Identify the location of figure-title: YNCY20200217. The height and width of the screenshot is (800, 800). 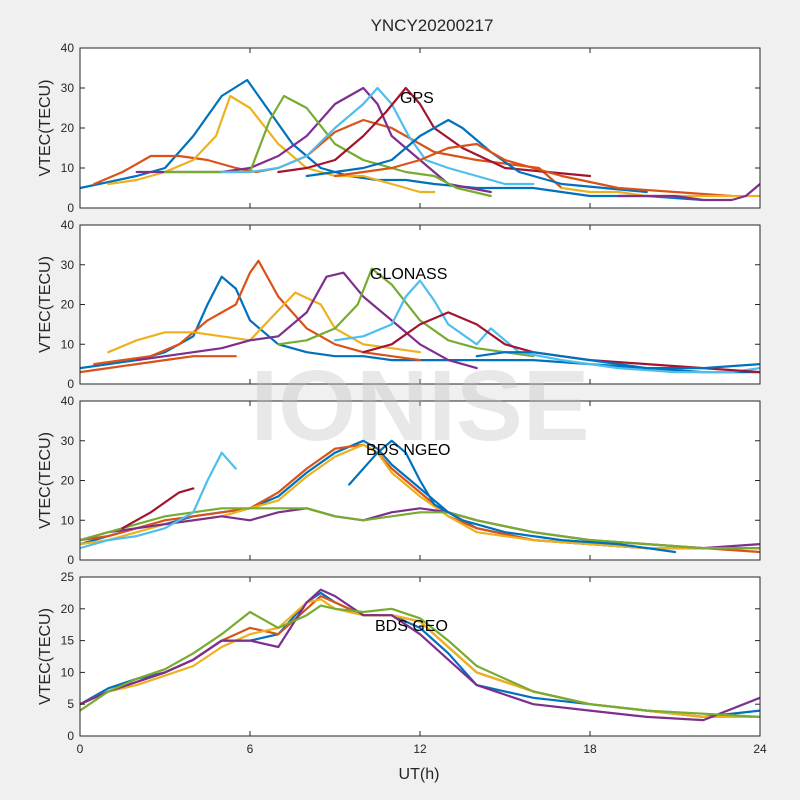
(432, 25).